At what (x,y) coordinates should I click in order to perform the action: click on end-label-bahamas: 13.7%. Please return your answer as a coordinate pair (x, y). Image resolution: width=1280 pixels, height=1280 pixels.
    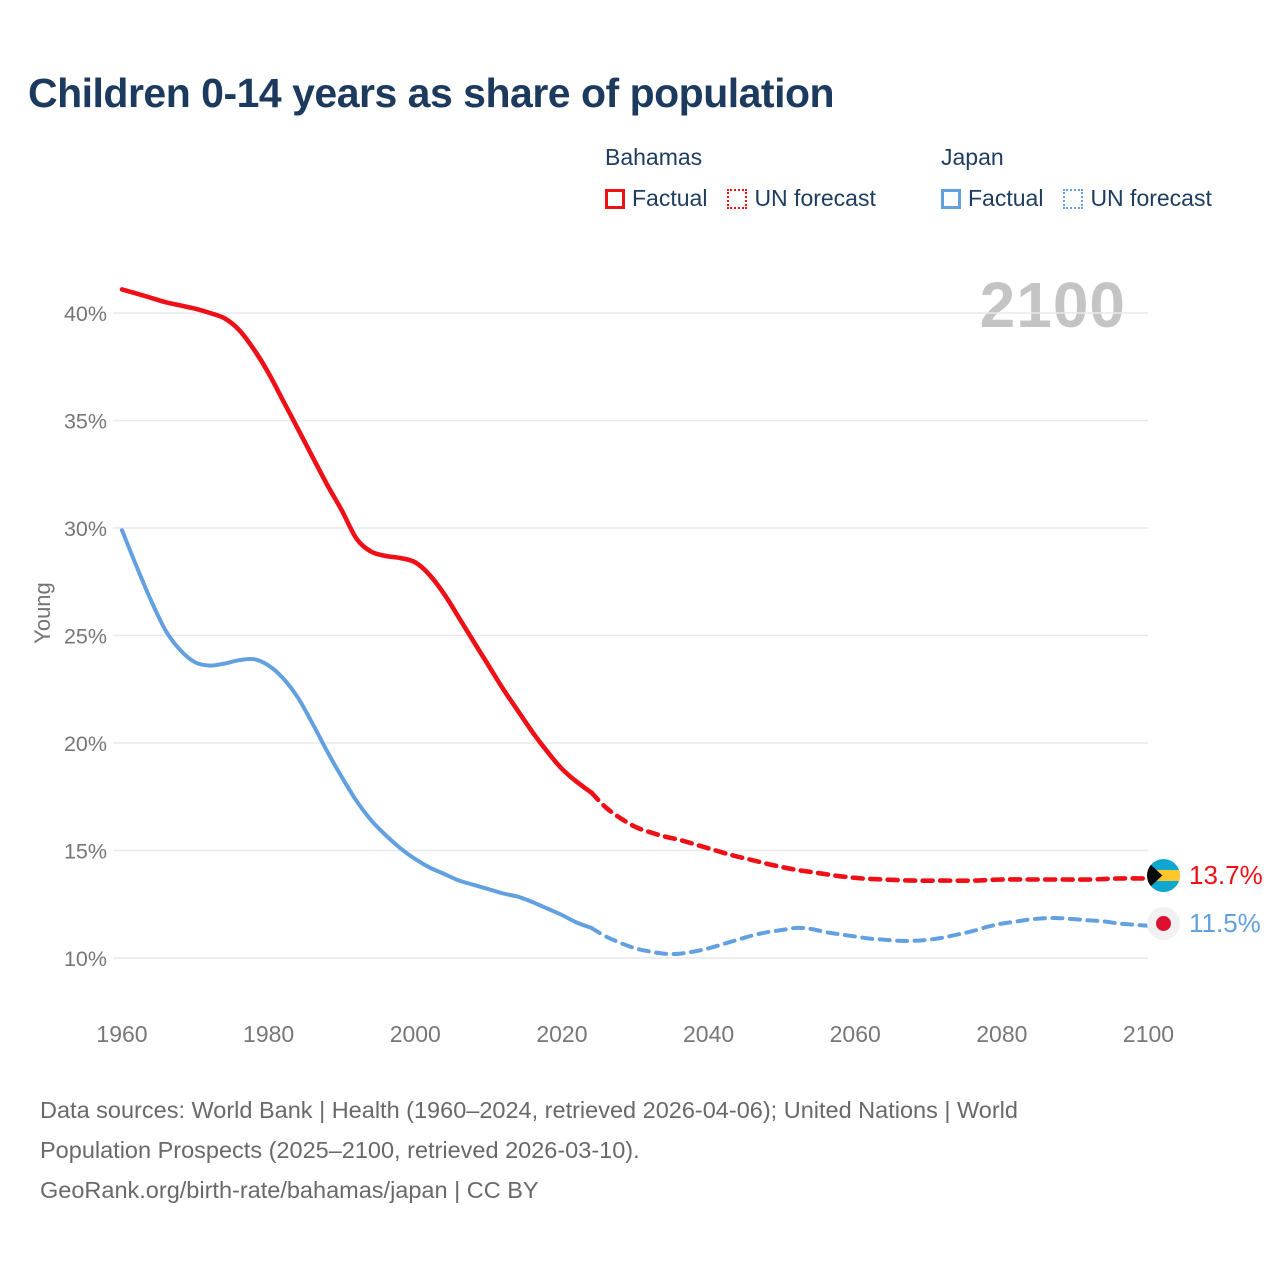
    Looking at the image, I should click on (1205, 875).